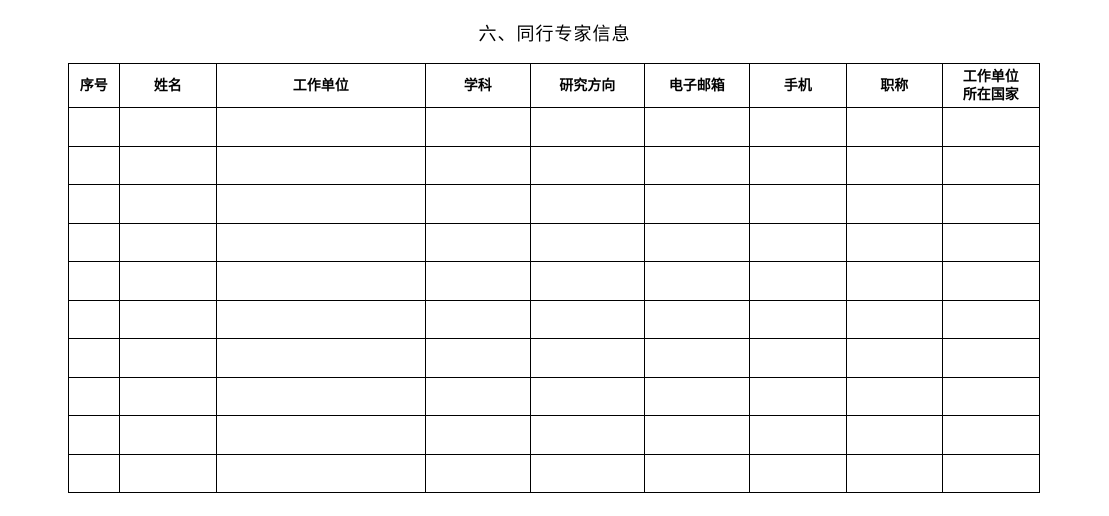  What do you see at coordinates (554, 34) in the screenshot?
I see `section-title: 六、同行专家信息` at bounding box center [554, 34].